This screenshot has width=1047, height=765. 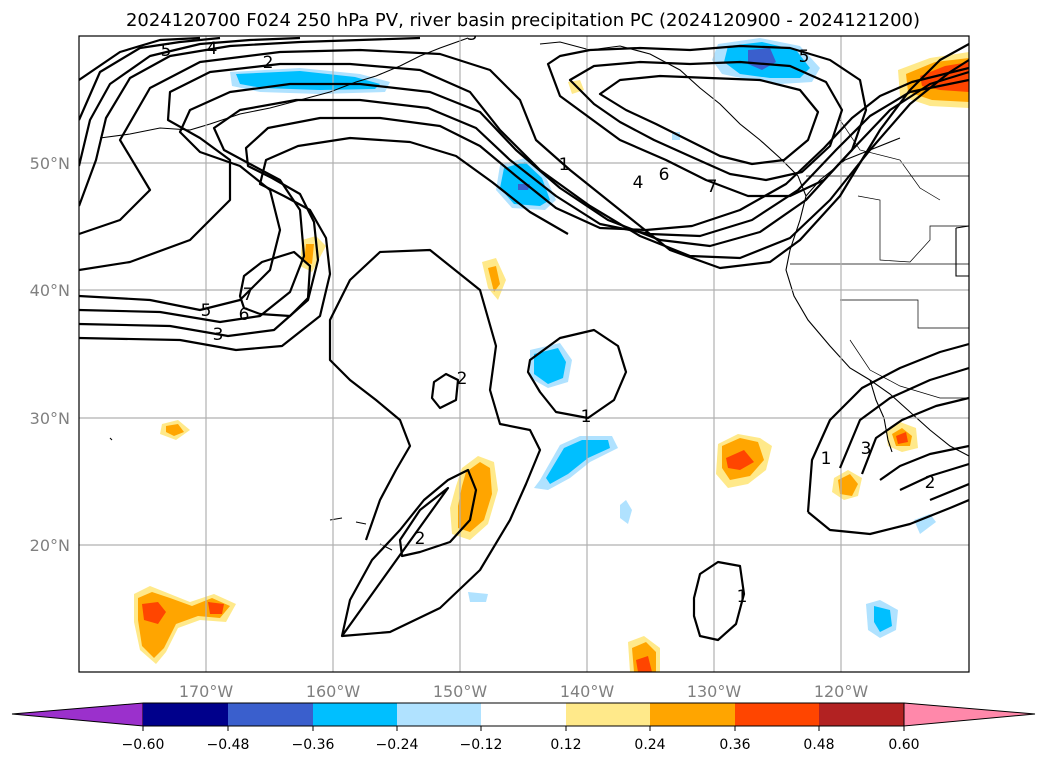 I want to click on lon-label: 160°W, so click(x=333, y=691).